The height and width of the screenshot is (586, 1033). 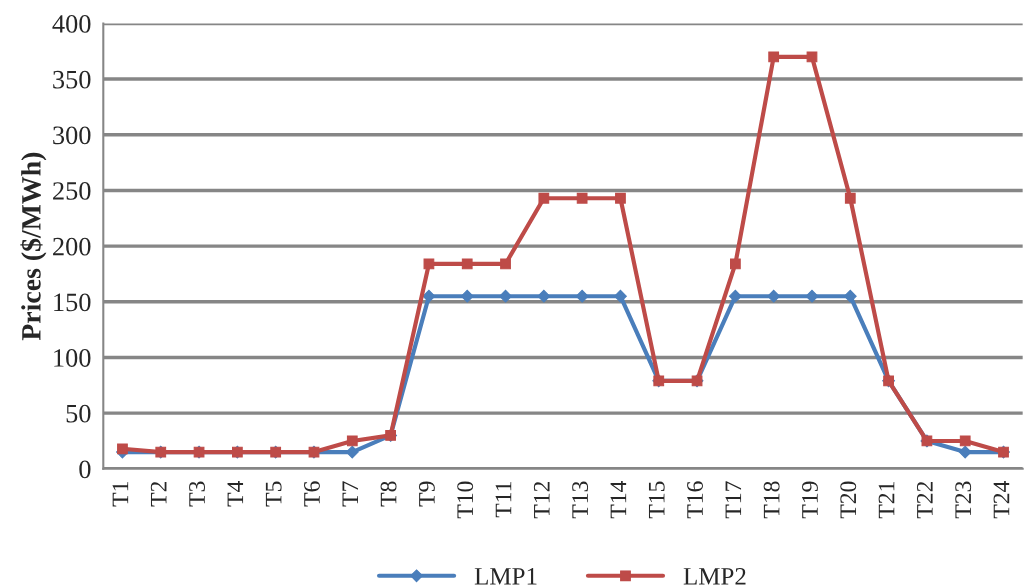 I want to click on y-axis-title: Prices ($/MWh), so click(x=33, y=246).